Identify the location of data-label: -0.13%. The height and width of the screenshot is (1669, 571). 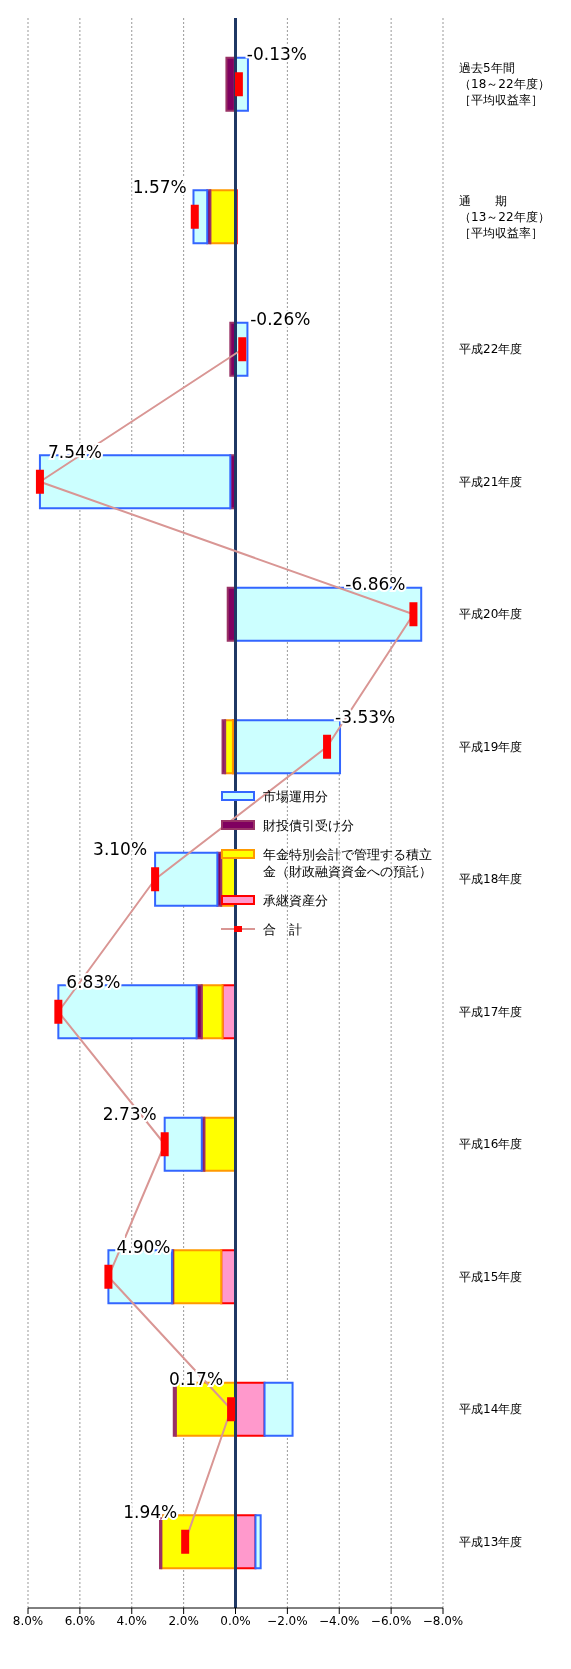
(277, 54).